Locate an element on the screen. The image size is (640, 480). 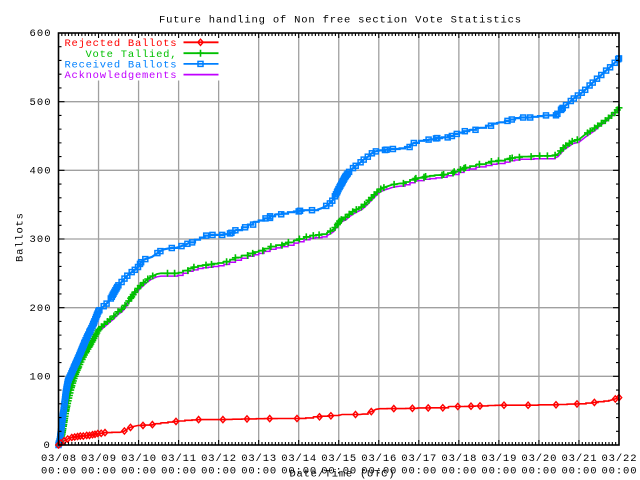
svg-text: 03/16 is located at coordinates (378, 459).